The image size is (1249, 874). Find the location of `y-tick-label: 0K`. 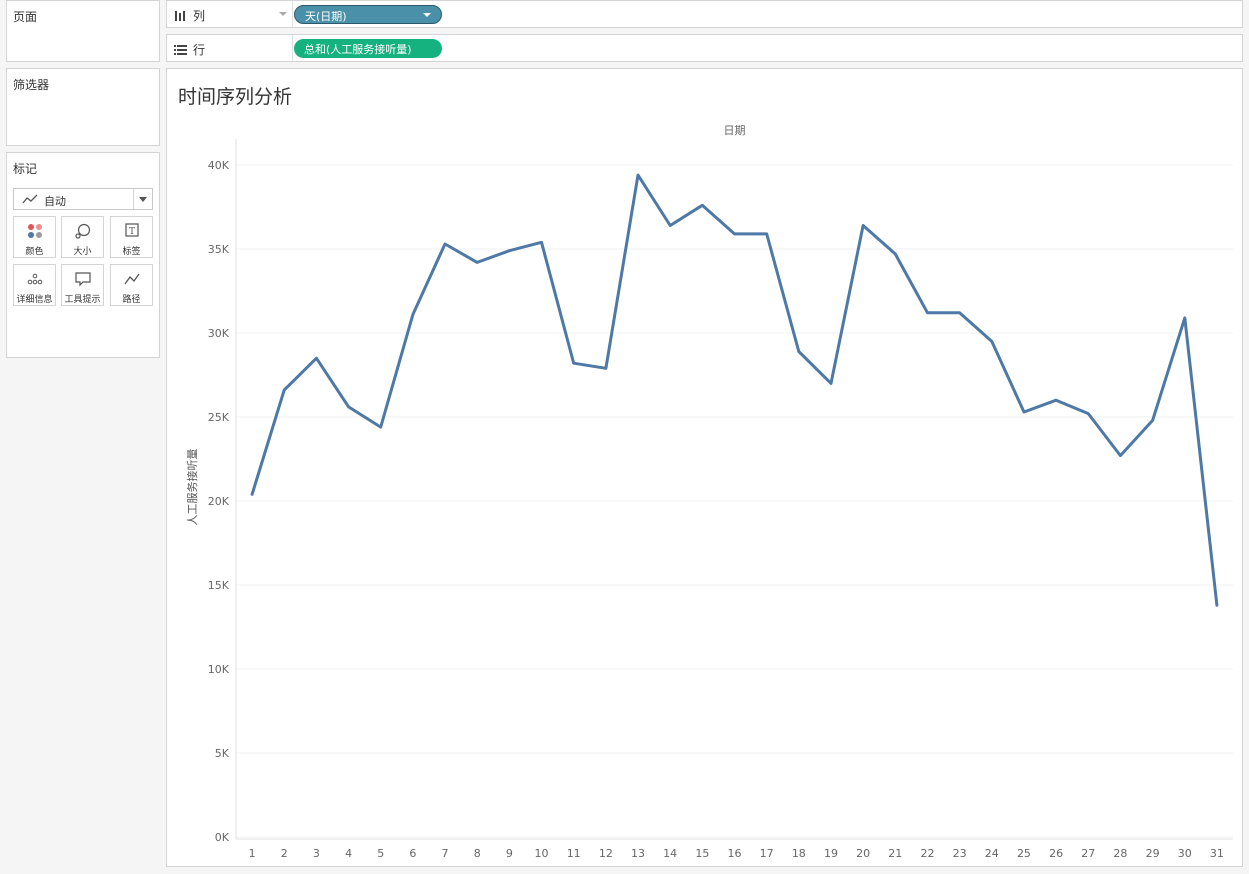

y-tick-label: 0K is located at coordinates (222, 837).